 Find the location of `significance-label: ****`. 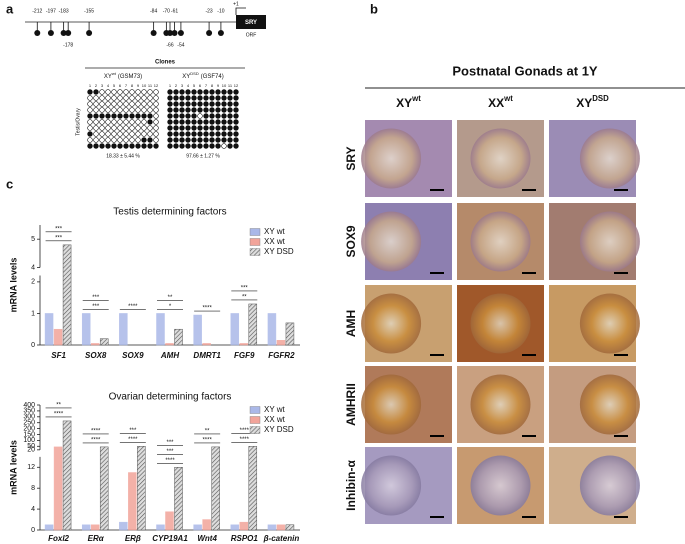

significance-label: **** is located at coordinates (245, 440).